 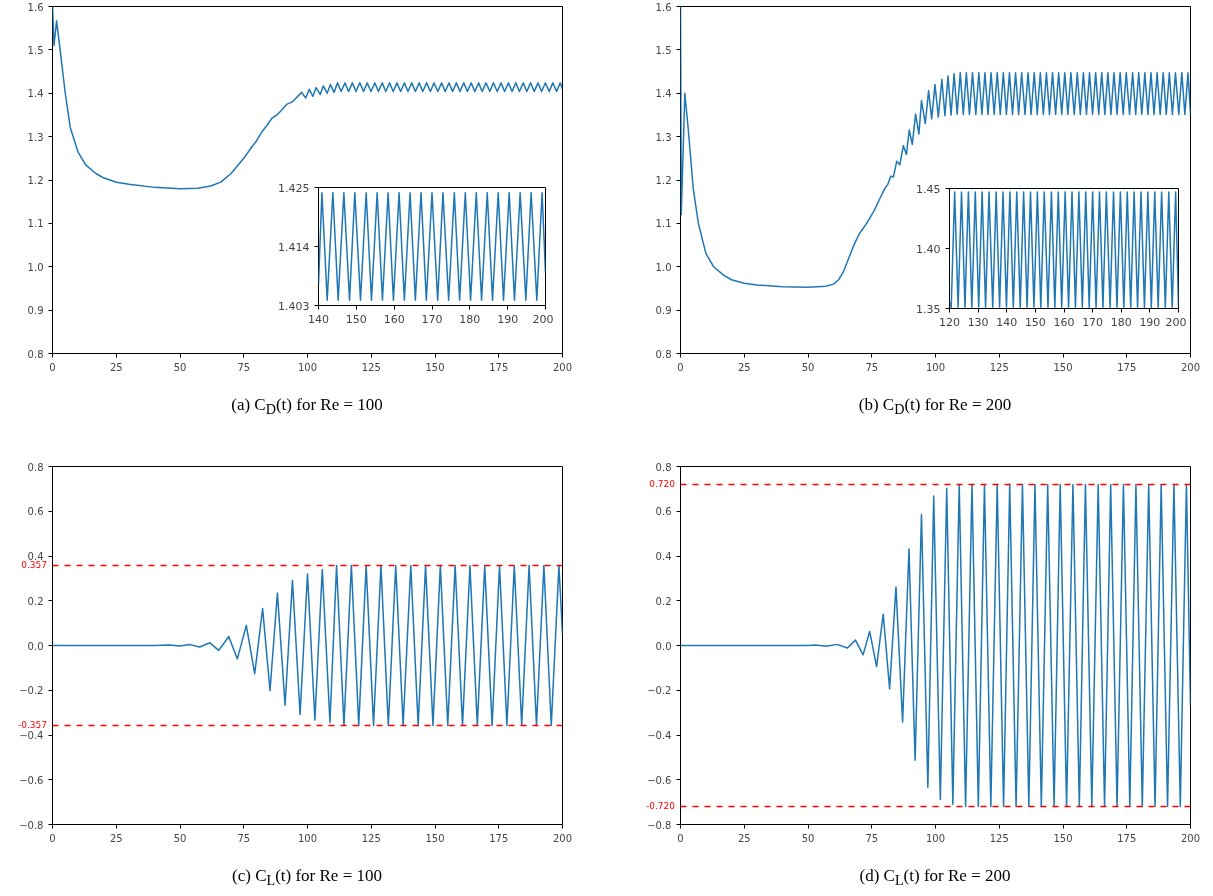 What do you see at coordinates (935, 407) in the screenshot?
I see `text: (b) C$_{D}$(t) for Re = 200` at bounding box center [935, 407].